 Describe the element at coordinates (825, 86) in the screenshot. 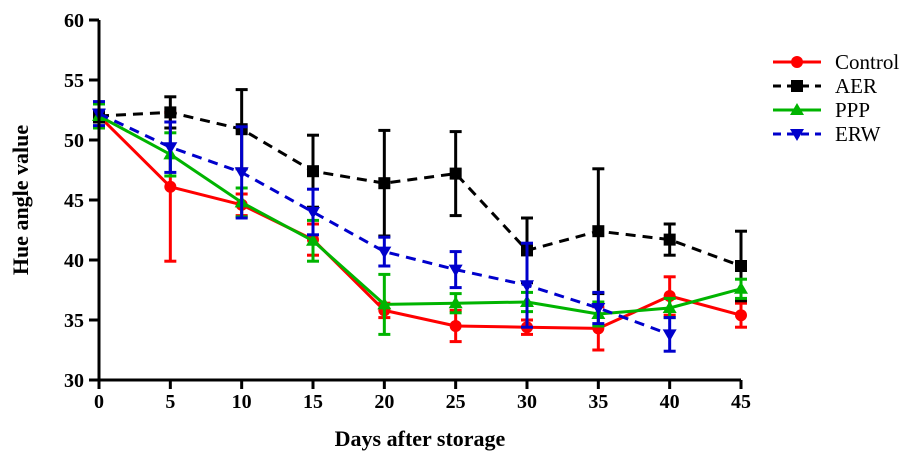

I see `legend-item-aer: AER` at that location.